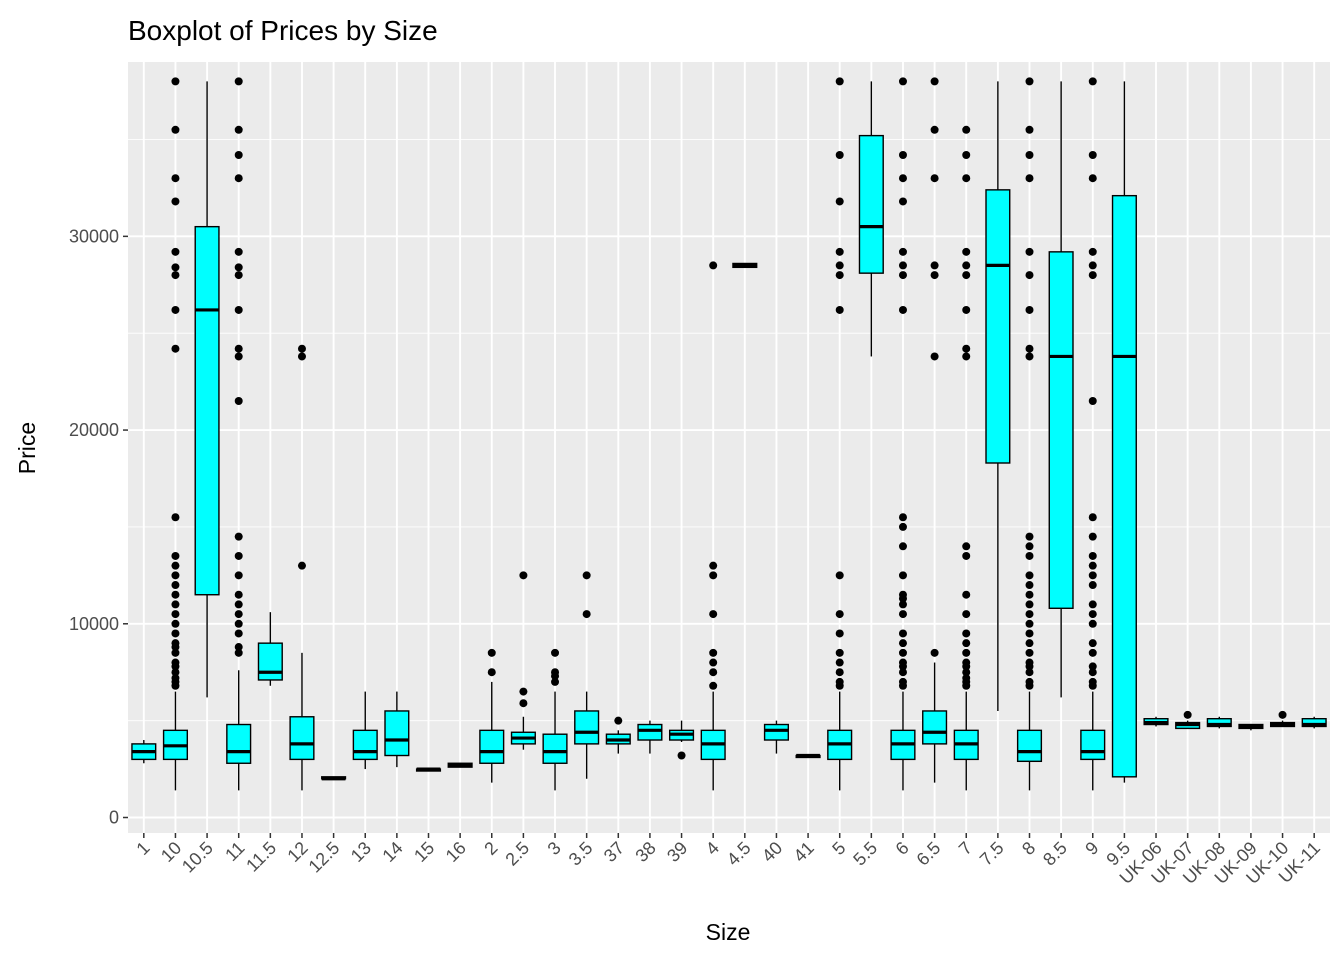 Image resolution: width=1344 pixels, height=960 pixels. Describe the element at coordinates (838, 848) in the screenshot. I see `x-tick-label: 5` at that location.